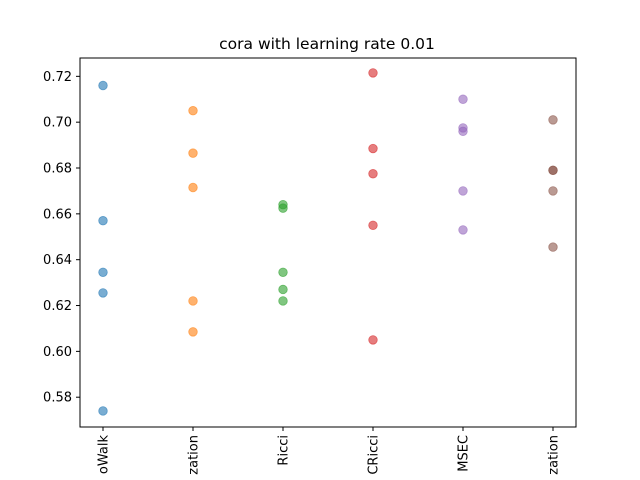 The height and width of the screenshot is (480, 640). I want to click on y-tick-label: 0.60, so click(57, 352).